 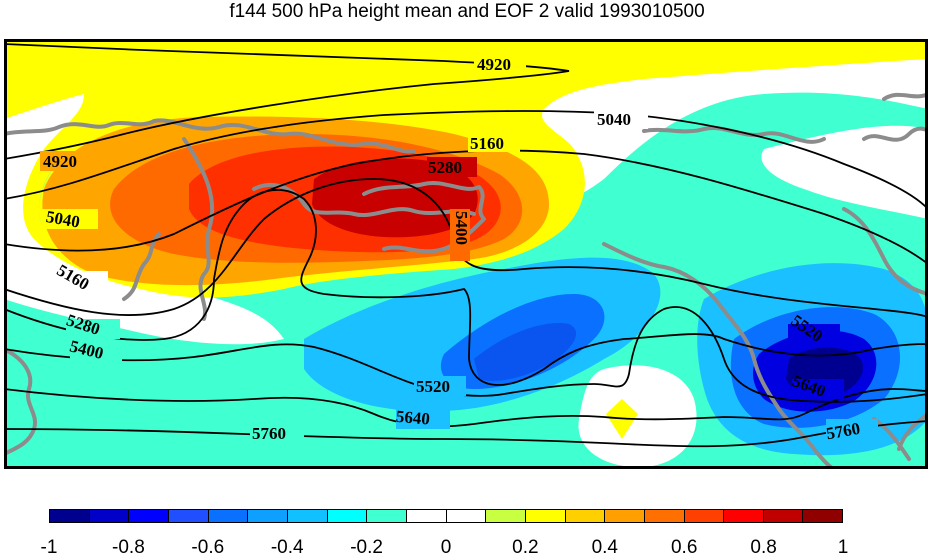 What do you see at coordinates (614, 119) in the screenshot?
I see `contour-label-5040-right: 5040` at bounding box center [614, 119].